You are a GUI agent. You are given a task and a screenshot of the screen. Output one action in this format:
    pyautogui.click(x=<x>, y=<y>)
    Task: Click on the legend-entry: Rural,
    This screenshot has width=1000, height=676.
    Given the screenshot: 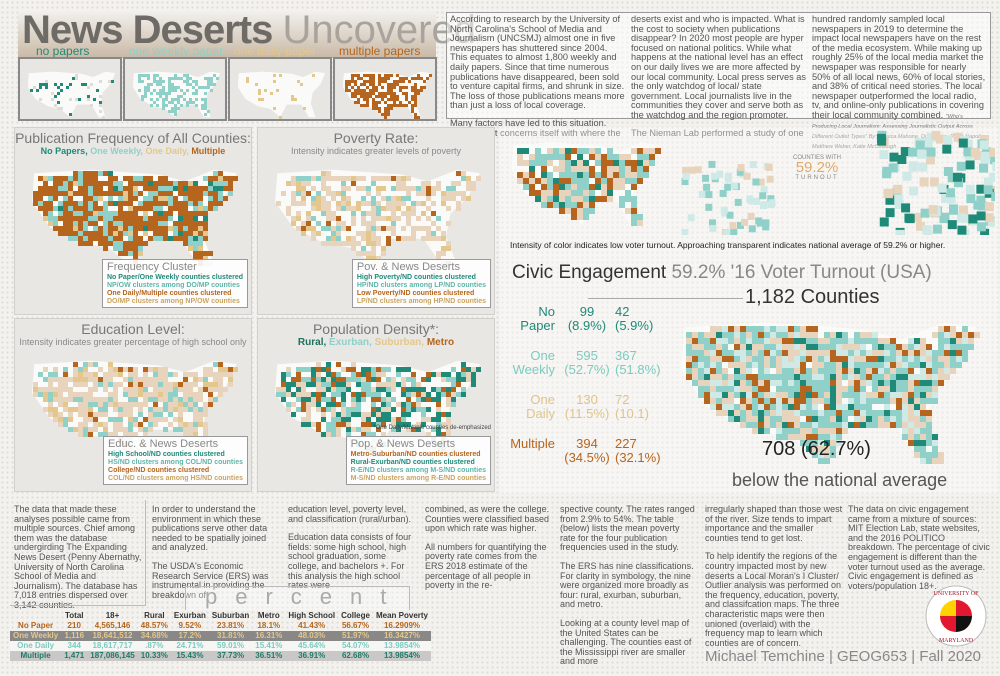 What is the action you would take?
    pyautogui.click(x=312, y=342)
    